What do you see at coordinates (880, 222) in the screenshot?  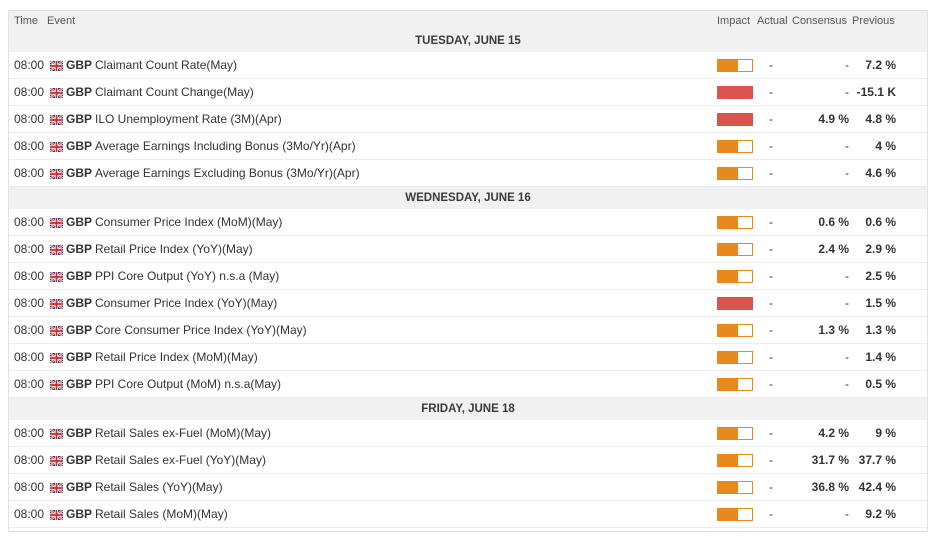 I see `event-previous: 0.6 %` at bounding box center [880, 222].